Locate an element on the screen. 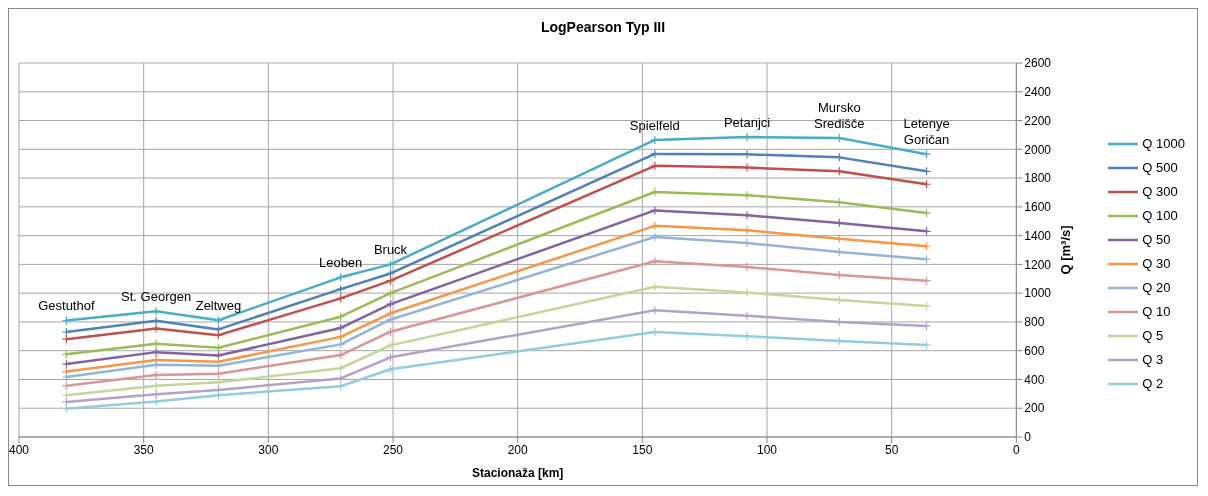  annotation: Letenye Goričan is located at coordinates (926, 132).